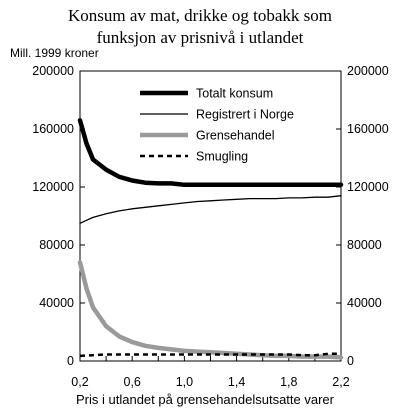 The width and height of the screenshot is (407, 420). What do you see at coordinates (210, 209) in the screenshot?
I see `series-line-registrert-i-norge` at bounding box center [210, 209].